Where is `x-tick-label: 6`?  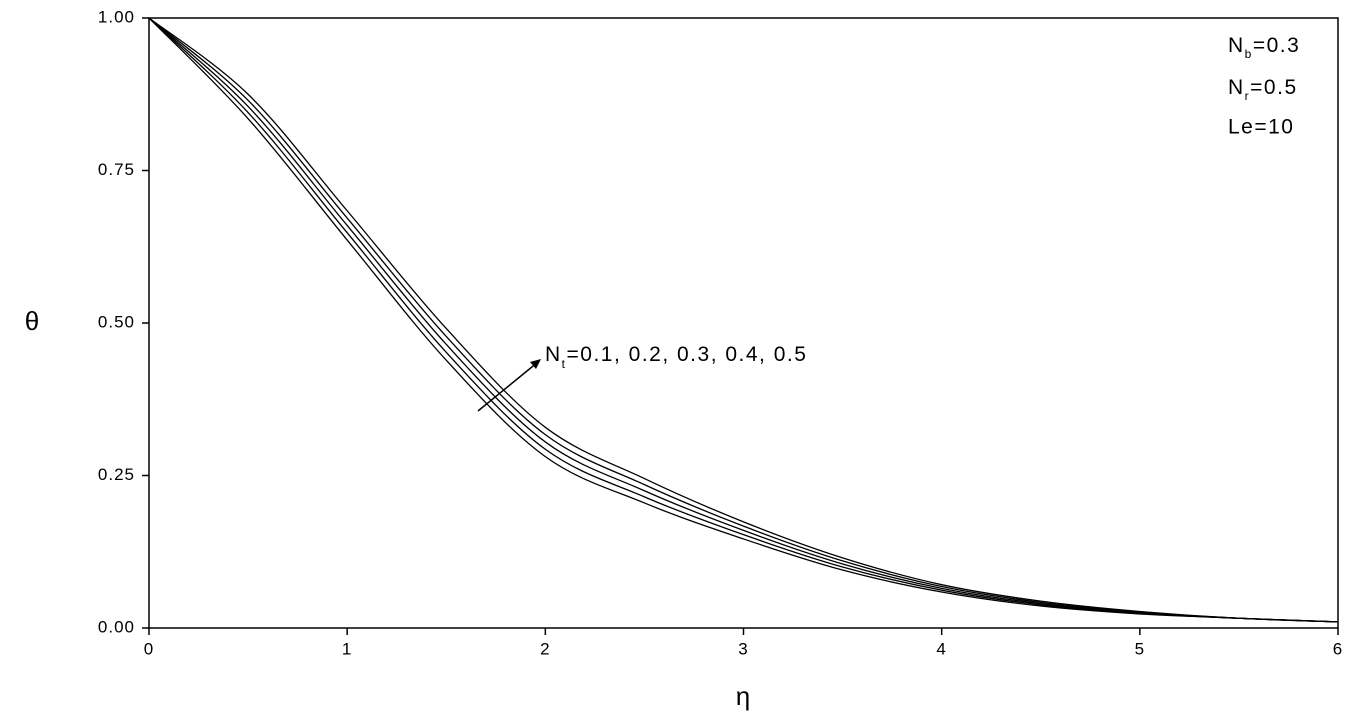
x-tick-label: 6 is located at coordinates (1338, 648).